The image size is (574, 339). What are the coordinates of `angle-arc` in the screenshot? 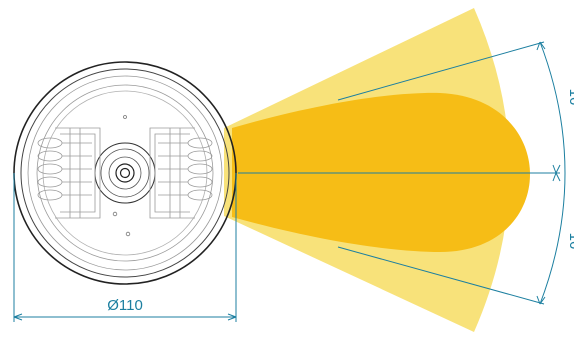 It's located at (552, 173).